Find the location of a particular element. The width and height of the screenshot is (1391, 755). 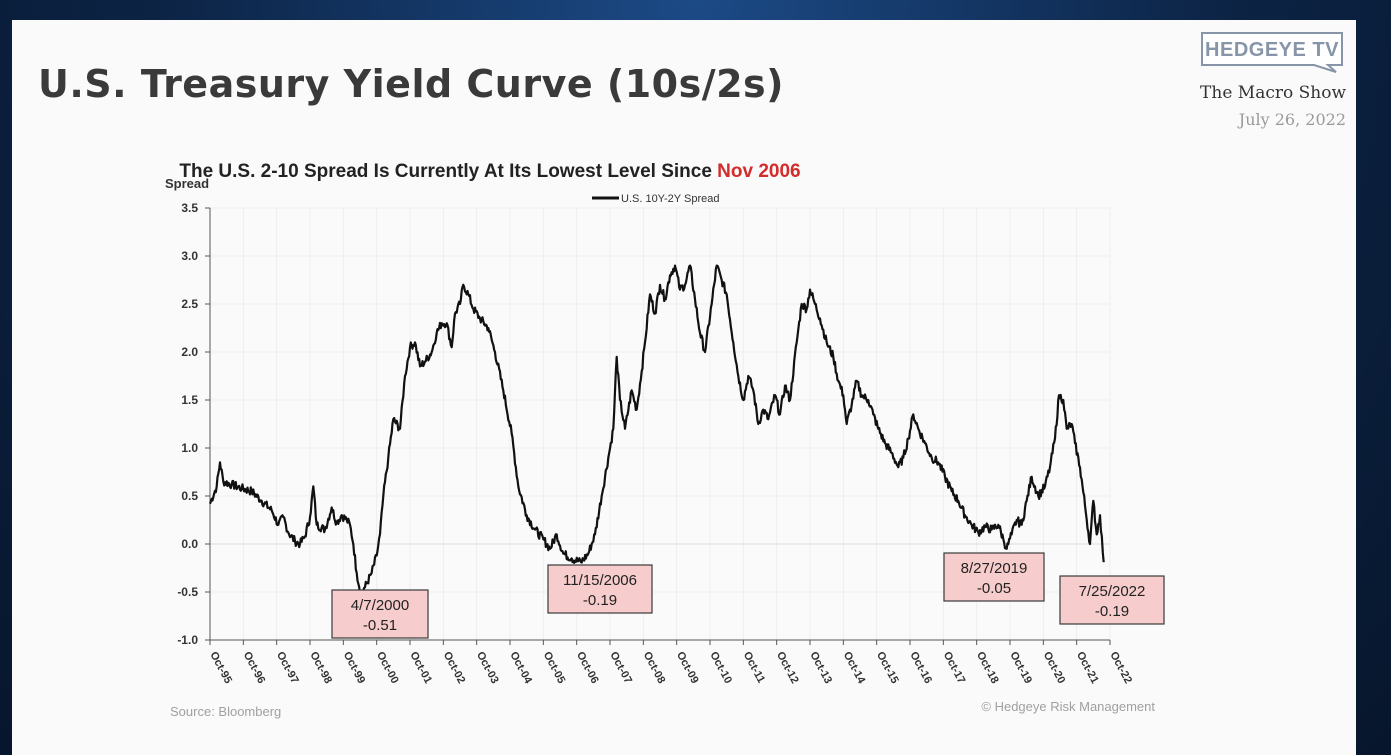

x-tick-label: Oct-17 is located at coordinates (954, 668).